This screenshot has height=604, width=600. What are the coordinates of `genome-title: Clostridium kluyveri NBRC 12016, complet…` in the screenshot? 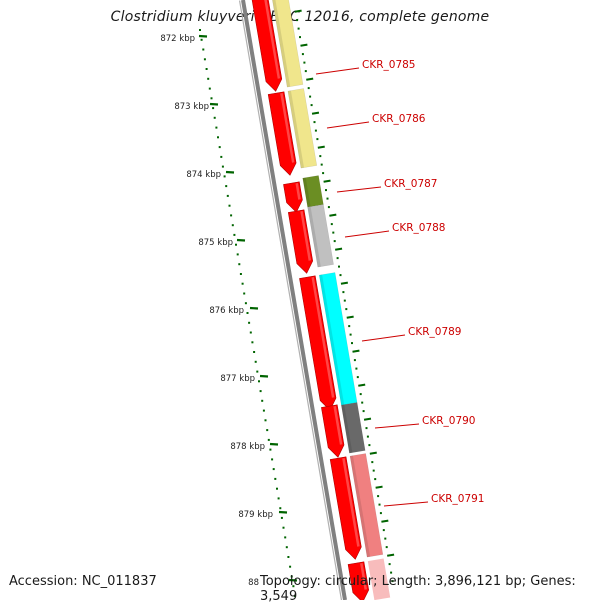 It's located at (300, 17).